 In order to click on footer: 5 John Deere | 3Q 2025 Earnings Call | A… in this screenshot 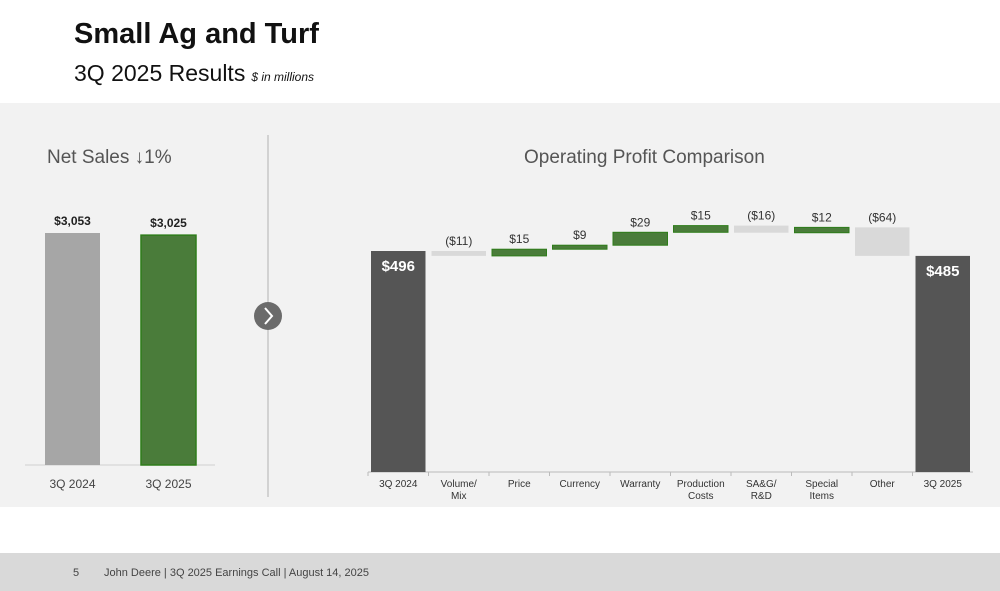, I will do `click(500, 572)`.